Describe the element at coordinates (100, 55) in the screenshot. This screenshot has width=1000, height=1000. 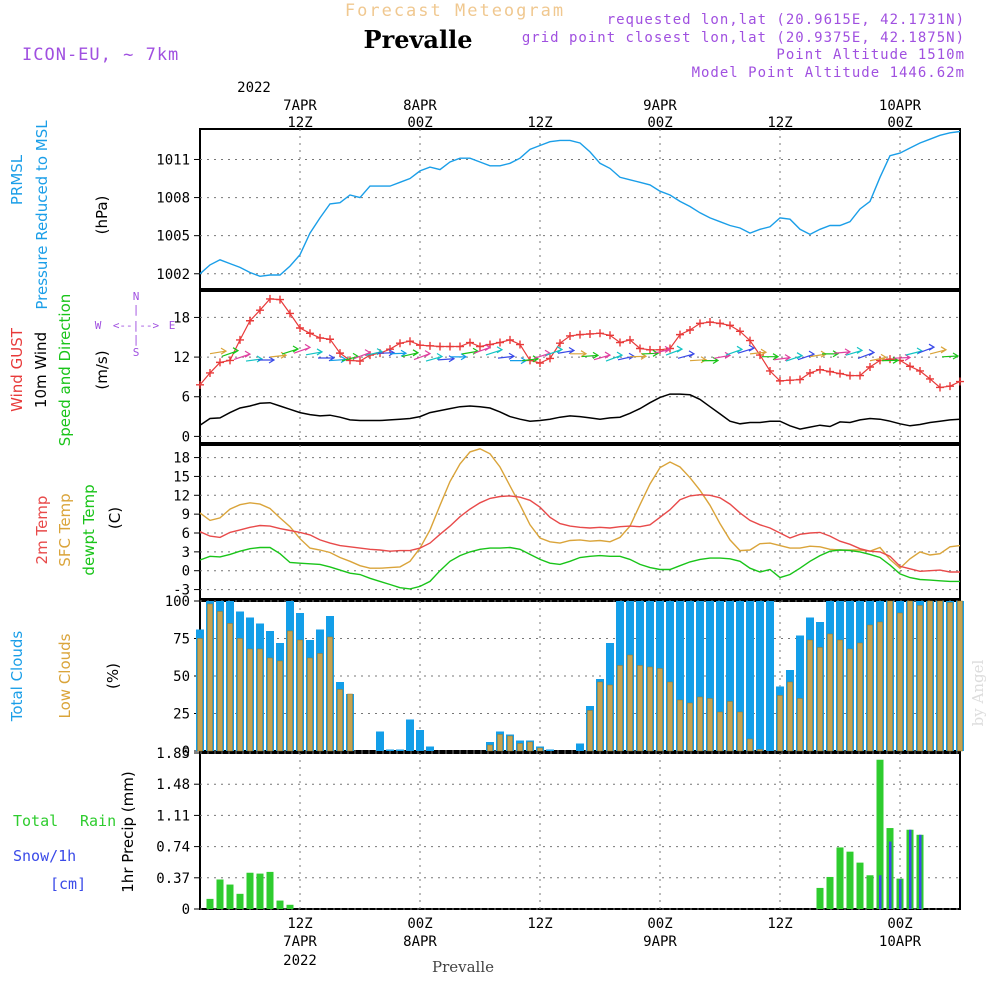
I see `model-label: ICON-EU, ~ 7km` at that location.